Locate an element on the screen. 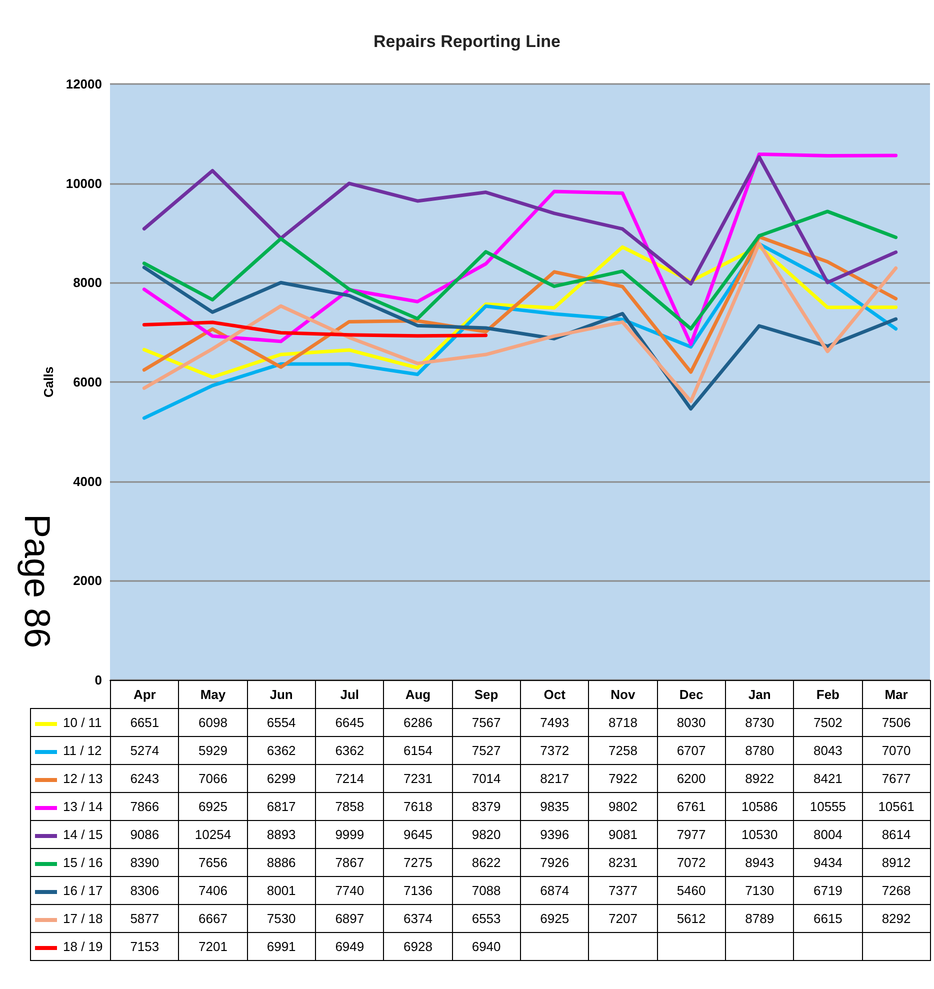 Image resolution: width=934 pixels, height=989 pixels. data-label: 6553 is located at coordinates (486, 918).